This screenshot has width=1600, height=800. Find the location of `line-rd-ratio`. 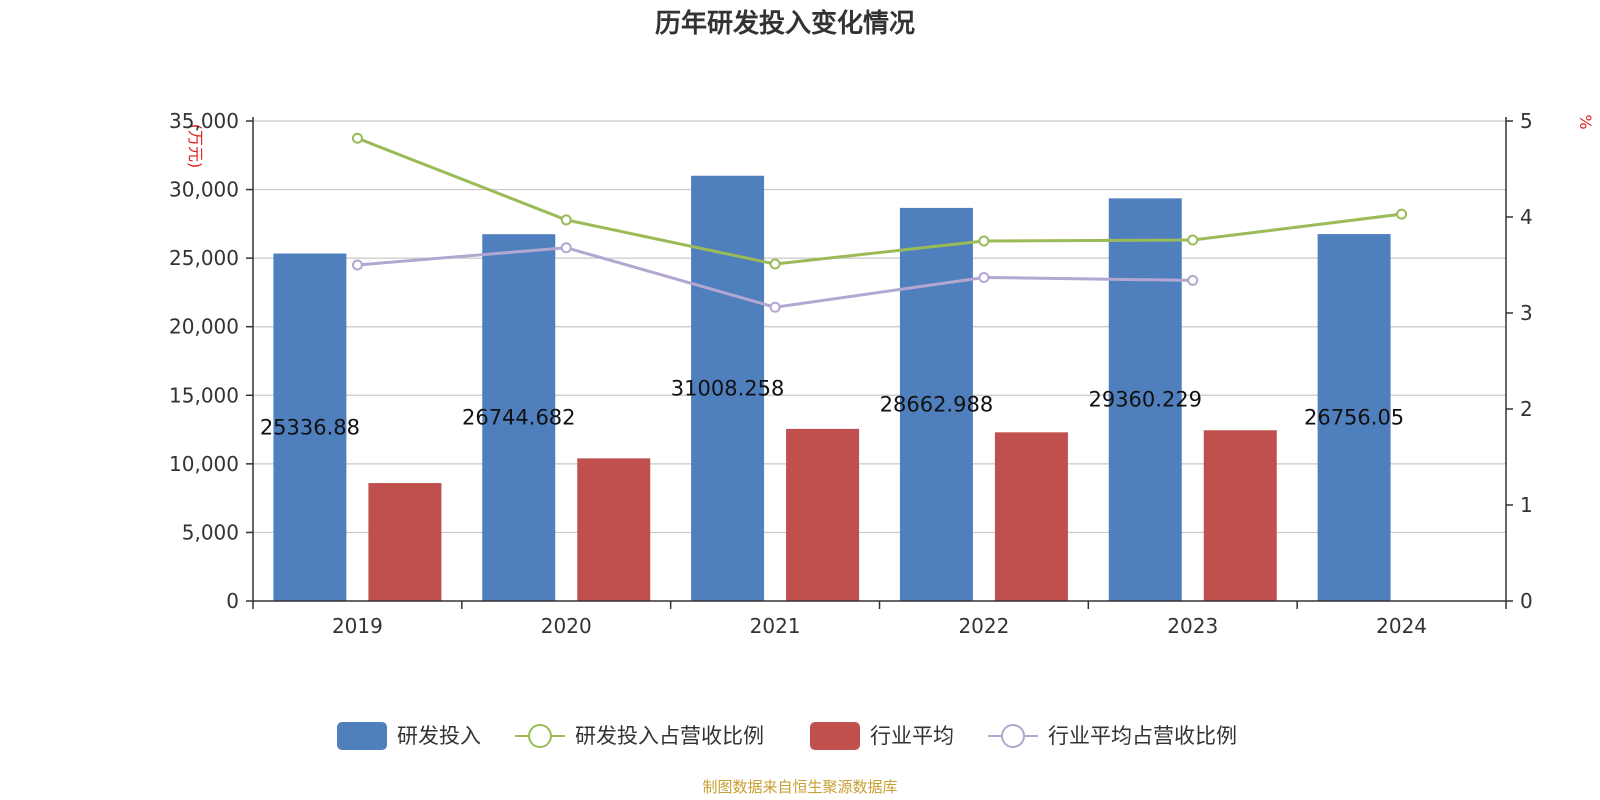

line-rd-ratio is located at coordinates (879, 201).